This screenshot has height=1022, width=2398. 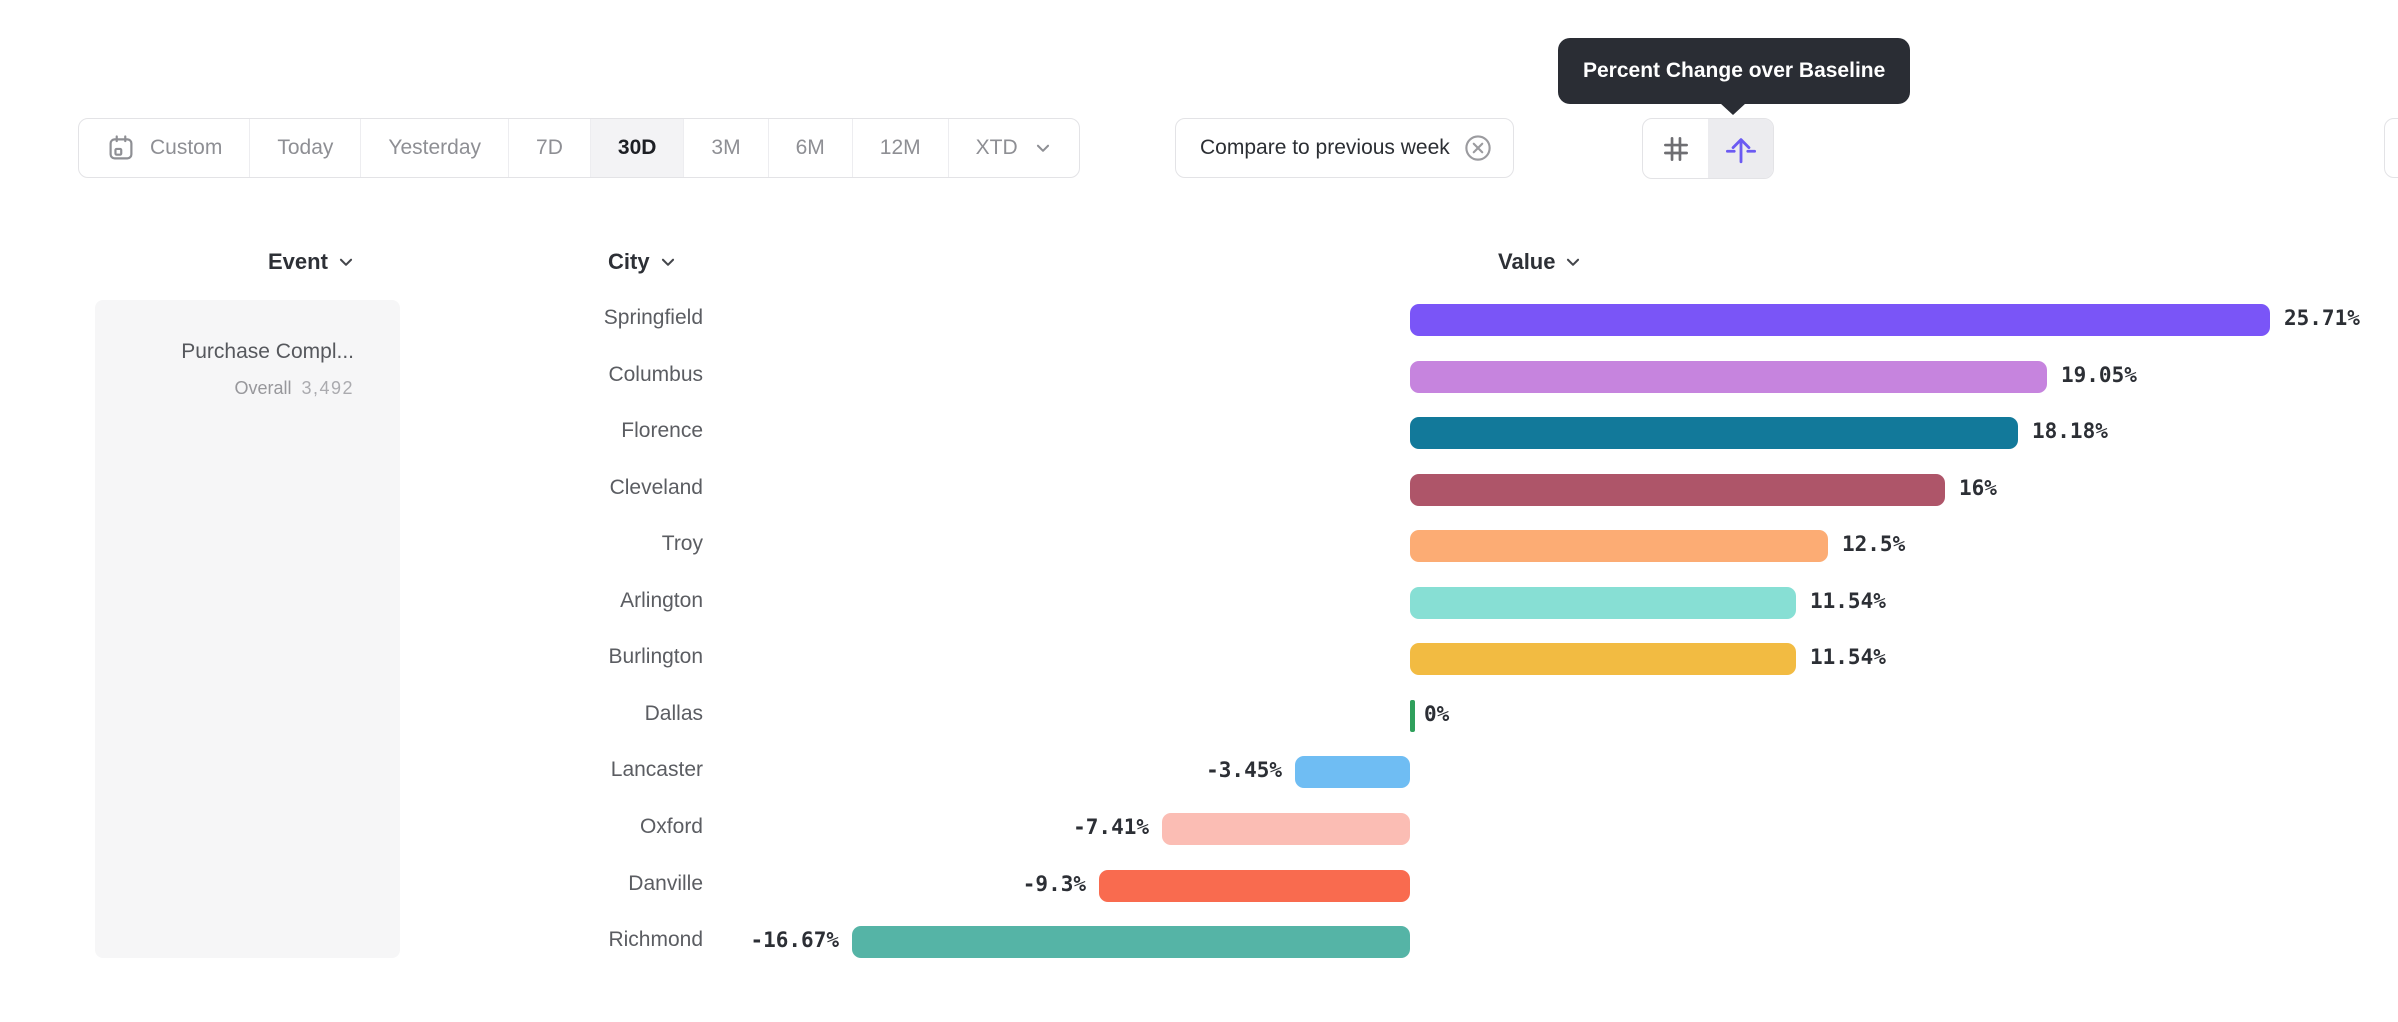 I want to click on value-label-burlington: 11.54%, so click(x=1848, y=657).